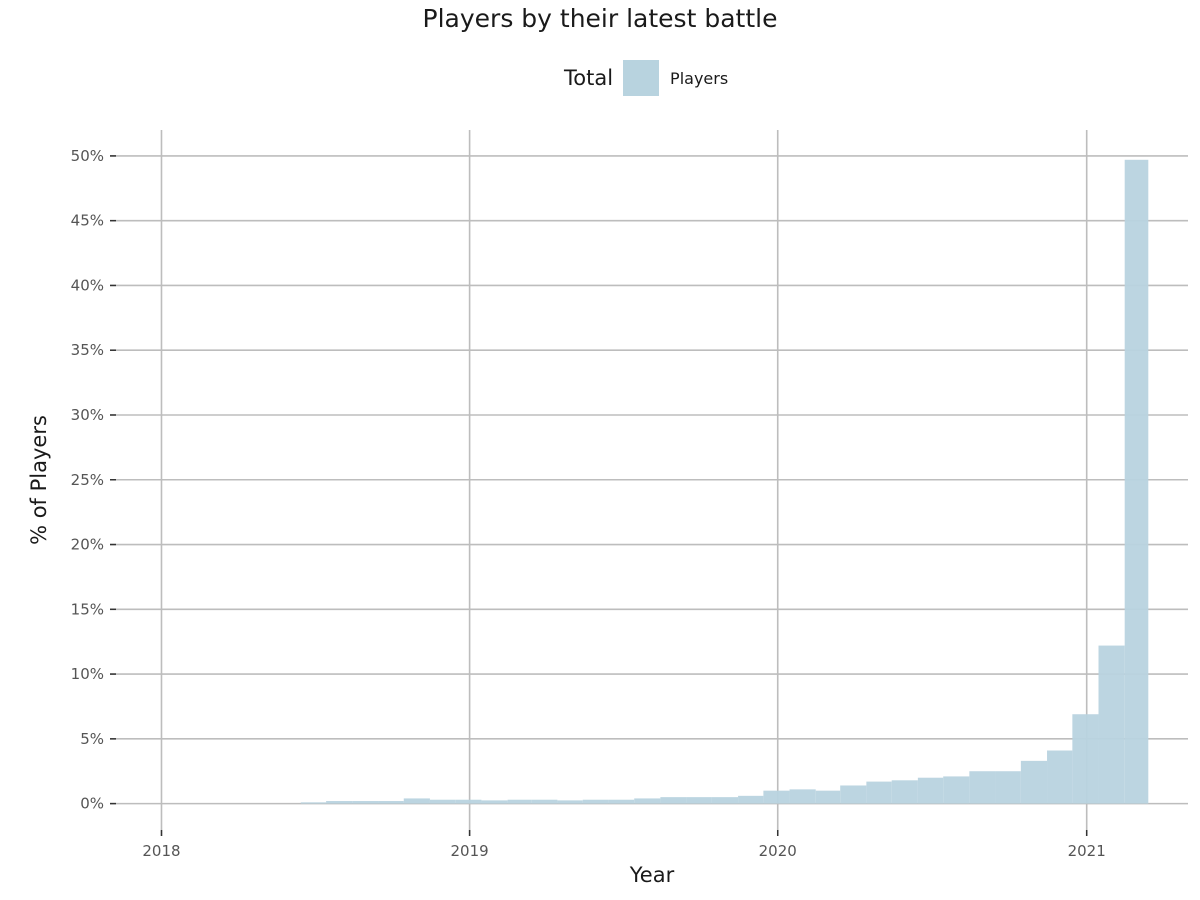 This screenshot has height=900, width=1200. What do you see at coordinates (161, 851) in the screenshot?
I see `x-tick-label: 2018` at bounding box center [161, 851].